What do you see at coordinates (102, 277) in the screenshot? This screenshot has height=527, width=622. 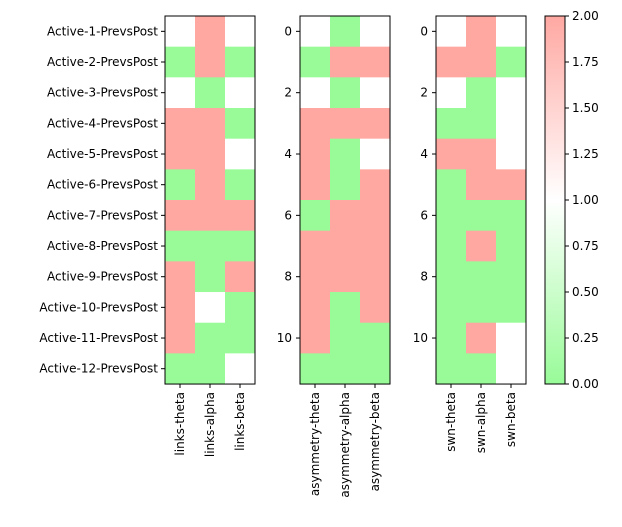 I see `y-tick-label: Active-9-PrevsPost` at bounding box center [102, 277].